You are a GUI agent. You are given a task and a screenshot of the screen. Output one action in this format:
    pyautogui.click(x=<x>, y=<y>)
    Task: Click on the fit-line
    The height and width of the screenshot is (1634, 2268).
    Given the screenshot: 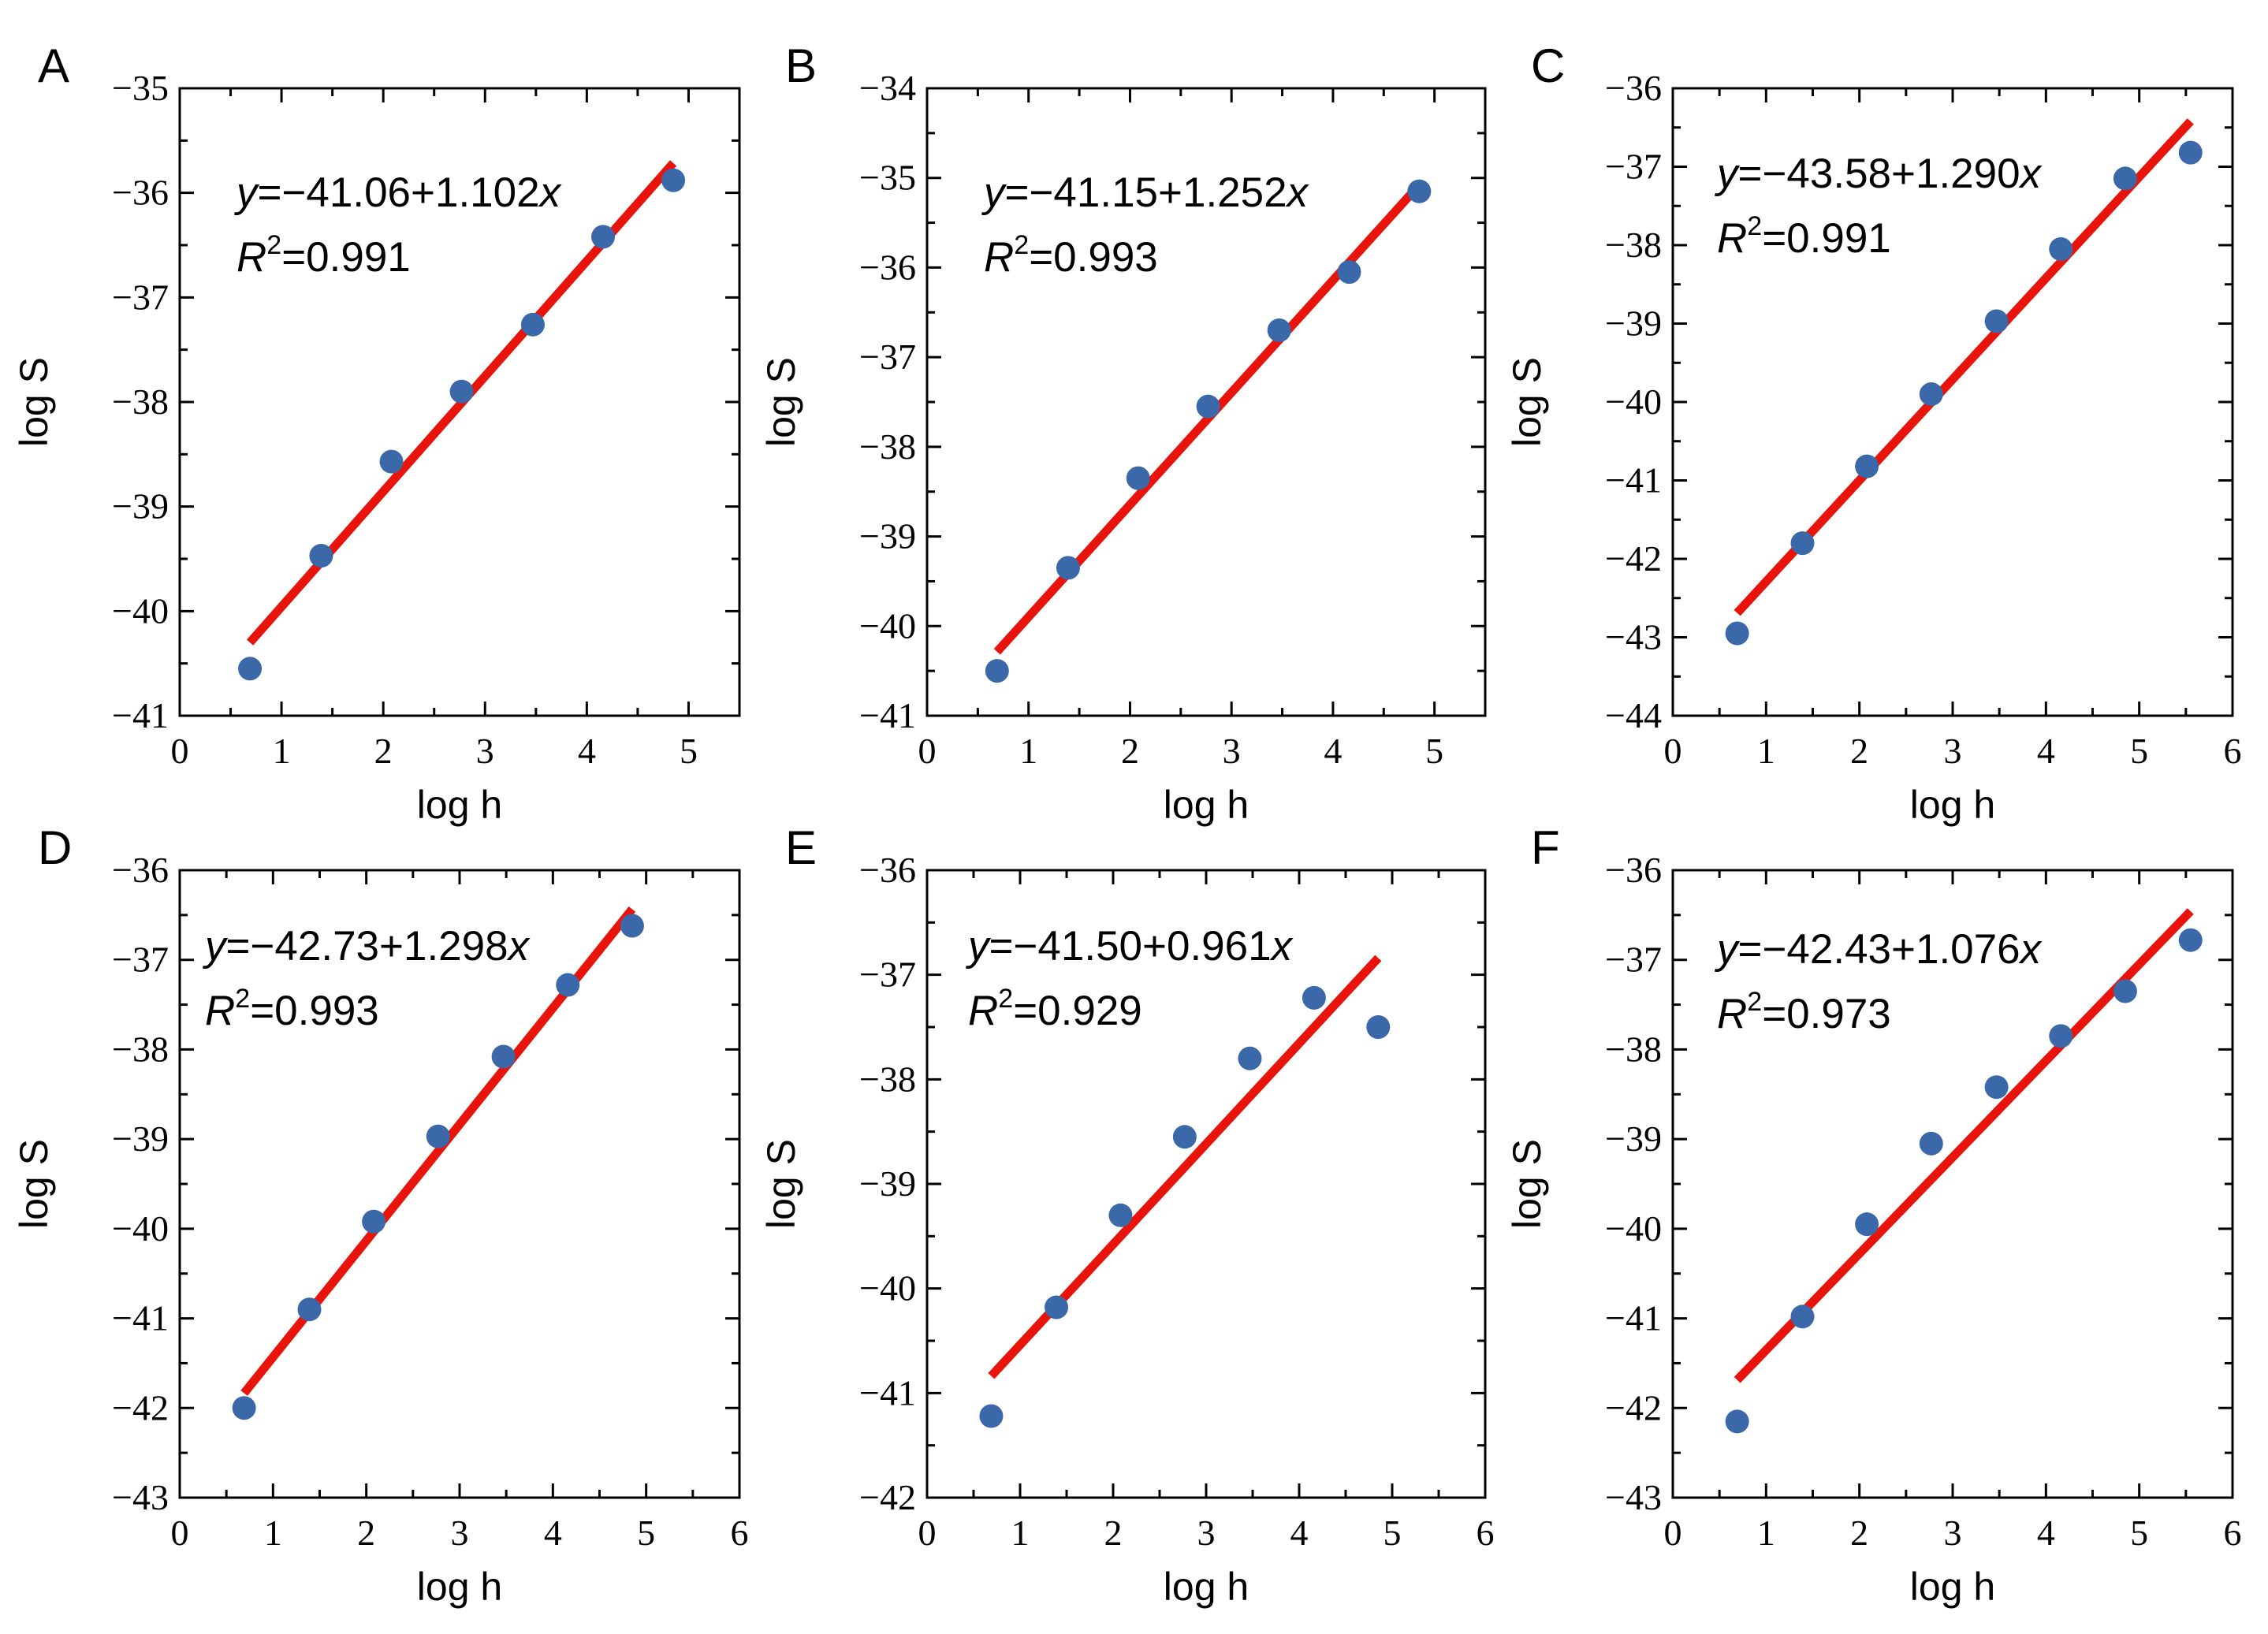 What is the action you would take?
    pyautogui.click(x=1964, y=367)
    